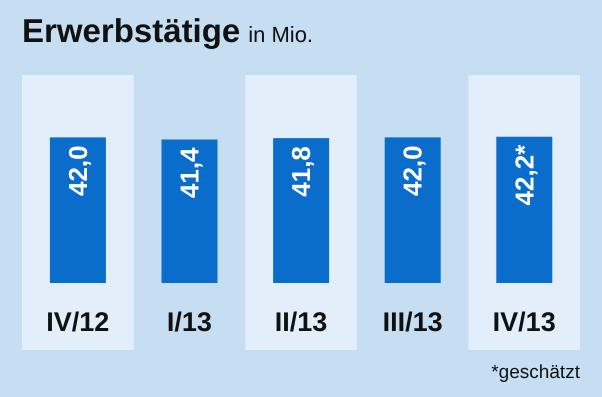 This screenshot has width=602, height=397. Describe the element at coordinates (524, 175) in the screenshot. I see `data-label: 42,2*` at that location.